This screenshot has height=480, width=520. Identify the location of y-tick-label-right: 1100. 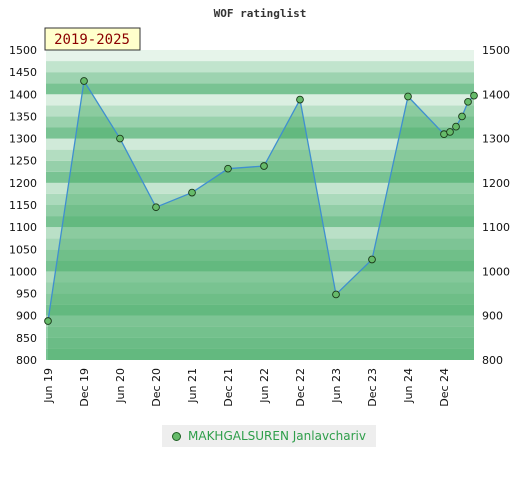
(496, 227).